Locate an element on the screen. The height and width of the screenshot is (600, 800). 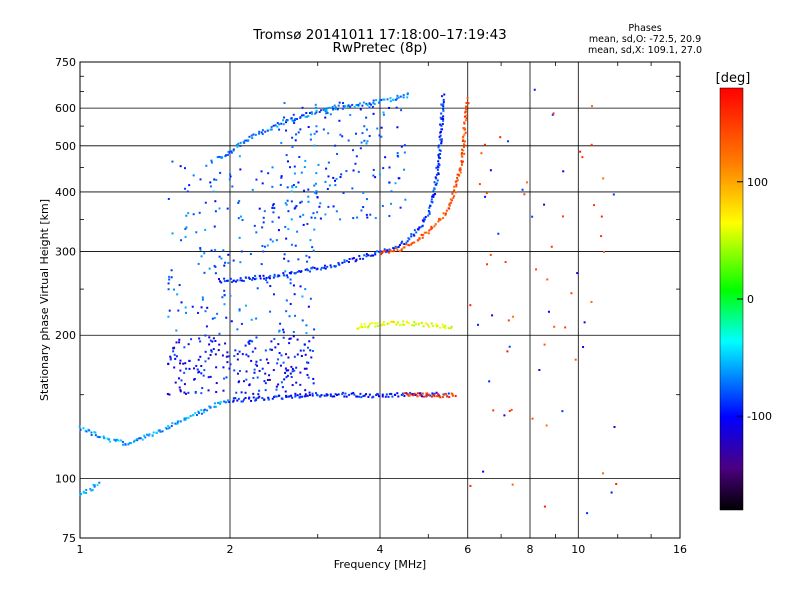
y-tick-label: 600 is located at coordinates (65, 108).